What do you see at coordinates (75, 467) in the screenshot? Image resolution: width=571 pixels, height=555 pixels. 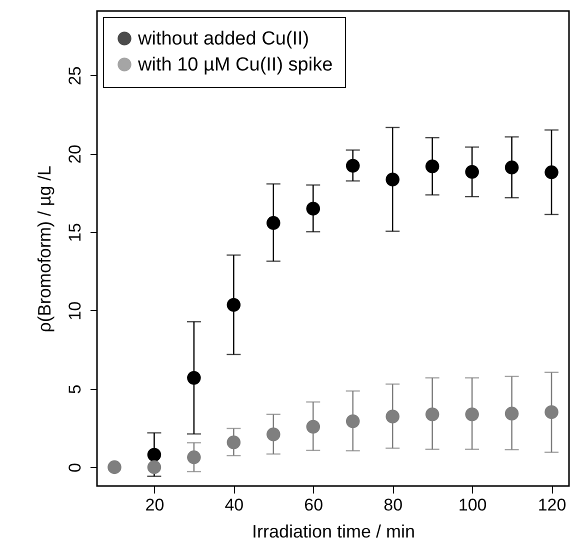 I see `y-tick-label: 0` at bounding box center [75, 467].